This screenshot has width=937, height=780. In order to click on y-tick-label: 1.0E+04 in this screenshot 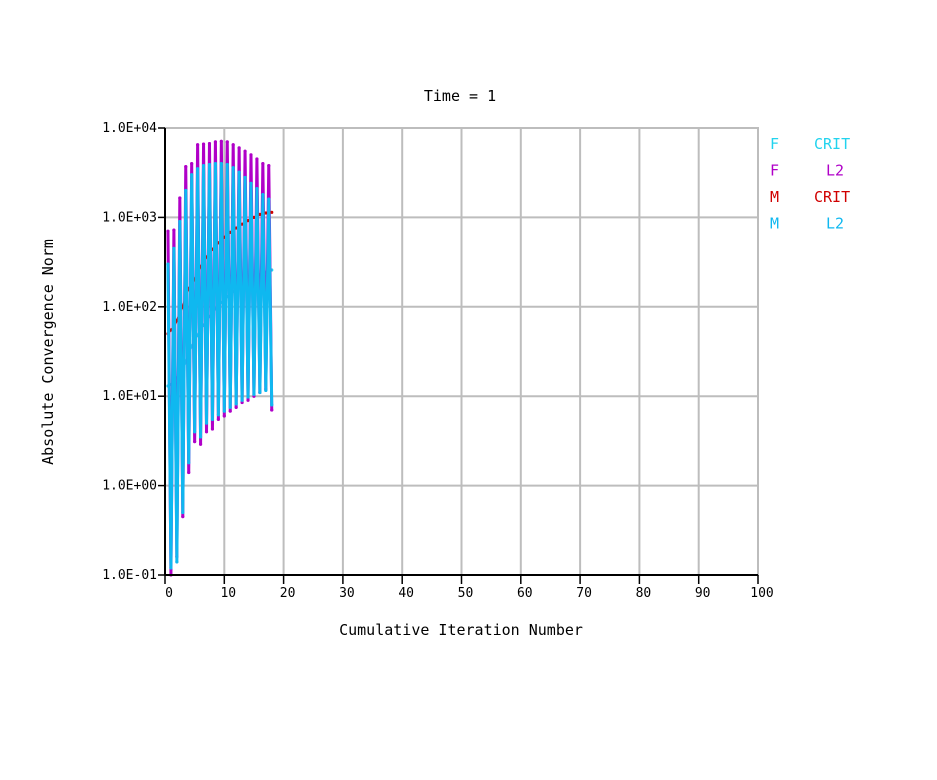, I will do `click(129, 128)`.